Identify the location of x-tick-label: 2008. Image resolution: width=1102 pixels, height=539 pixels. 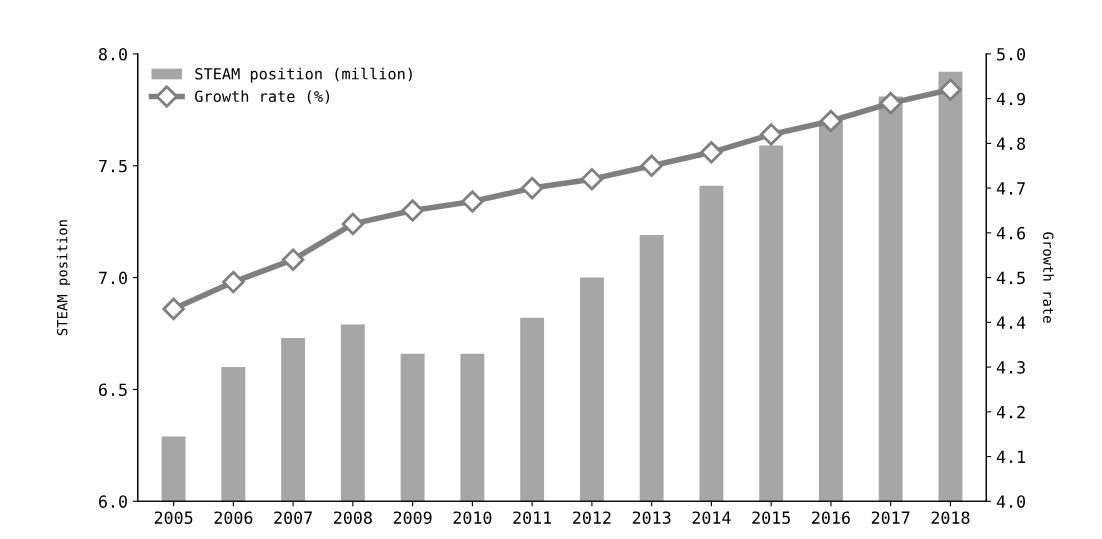
(353, 517).